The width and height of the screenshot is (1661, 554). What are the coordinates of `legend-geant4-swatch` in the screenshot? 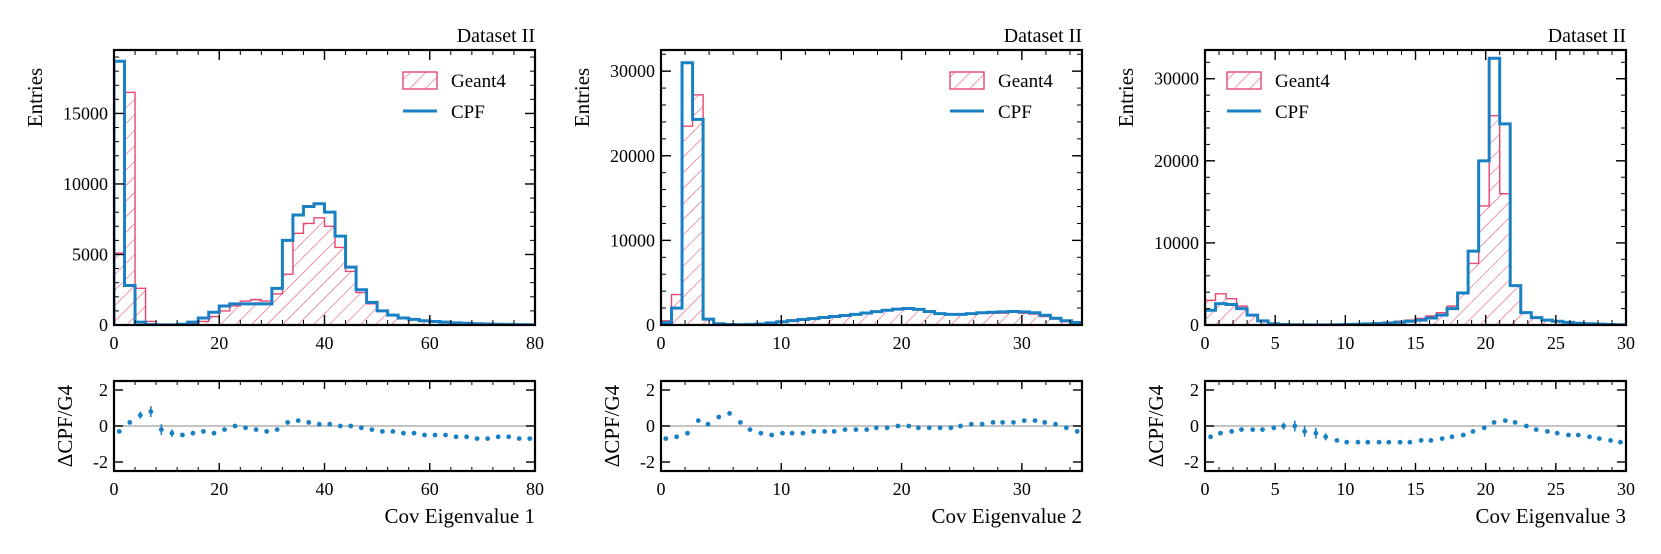 It's located at (967, 80).